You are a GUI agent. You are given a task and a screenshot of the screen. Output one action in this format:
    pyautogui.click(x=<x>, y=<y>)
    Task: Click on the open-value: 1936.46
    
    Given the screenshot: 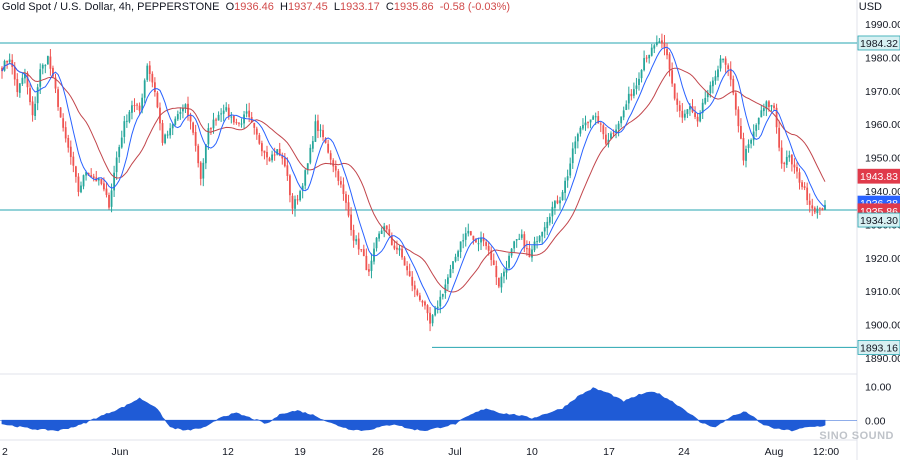 What is the action you would take?
    pyautogui.click(x=254, y=7)
    